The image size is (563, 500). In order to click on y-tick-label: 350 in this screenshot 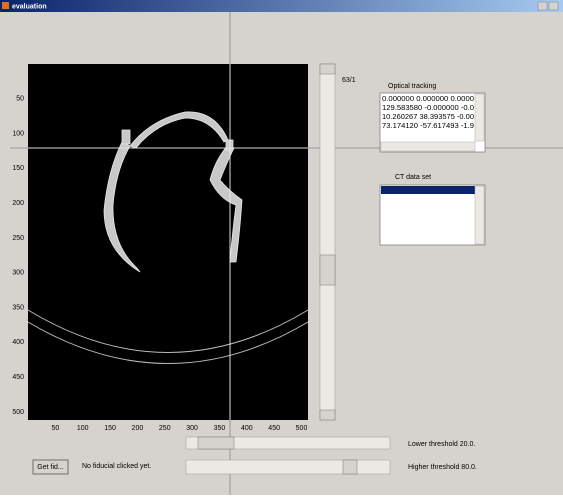, I will do `click(18, 307)`.